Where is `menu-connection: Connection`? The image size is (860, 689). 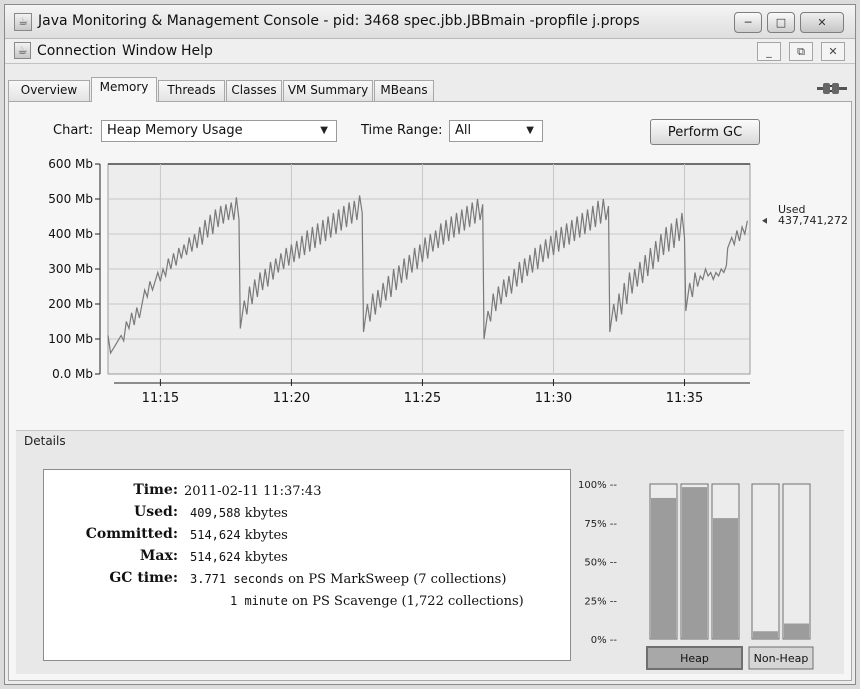 menu-connection: Connection is located at coordinates (77, 51).